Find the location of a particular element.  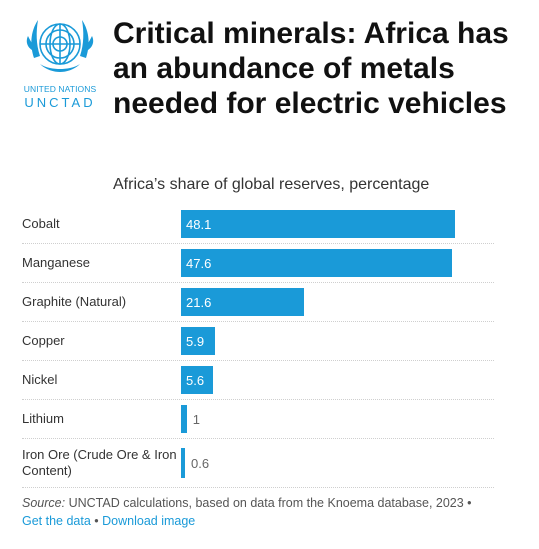

category-label: Copper is located at coordinates (43, 340).